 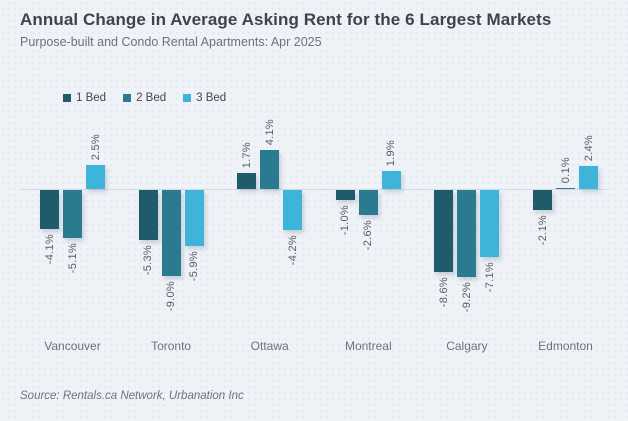 I want to click on bar-value-label: -9.2%, so click(x=466, y=297).